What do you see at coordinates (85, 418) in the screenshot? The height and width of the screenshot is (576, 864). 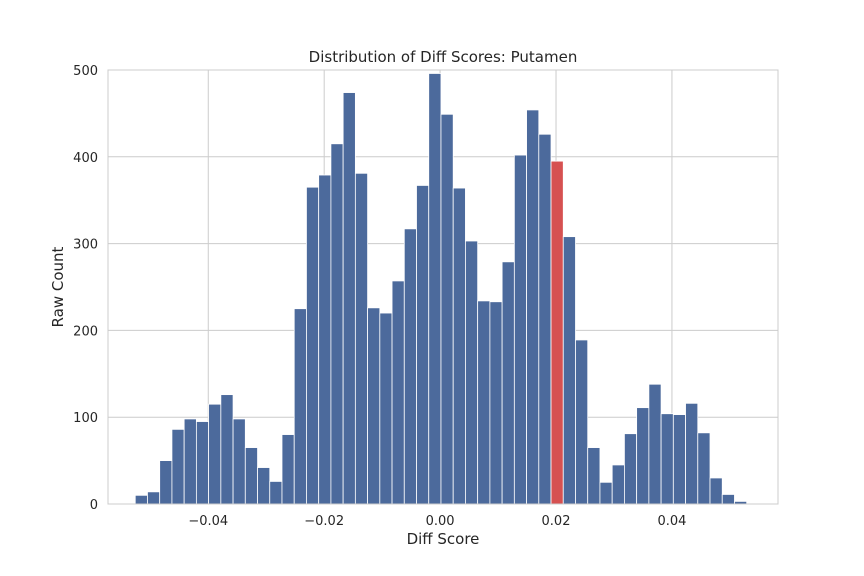 I see `y-tick-label: 100` at bounding box center [85, 418].